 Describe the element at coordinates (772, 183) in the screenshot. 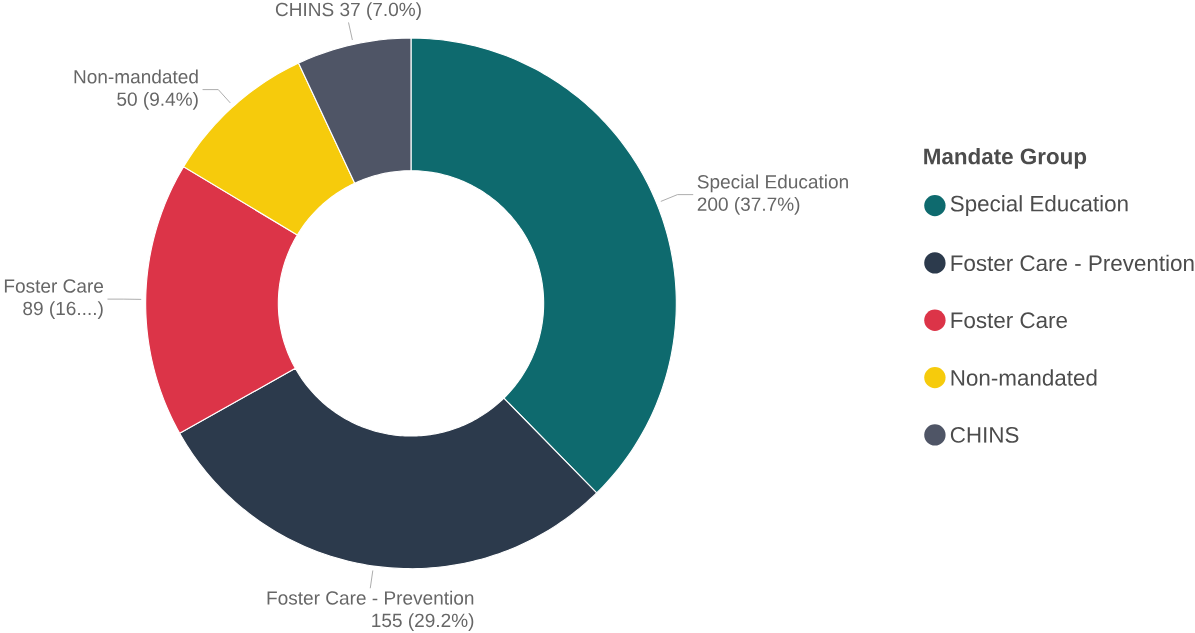

I see `slice-label: Special Education` at that location.